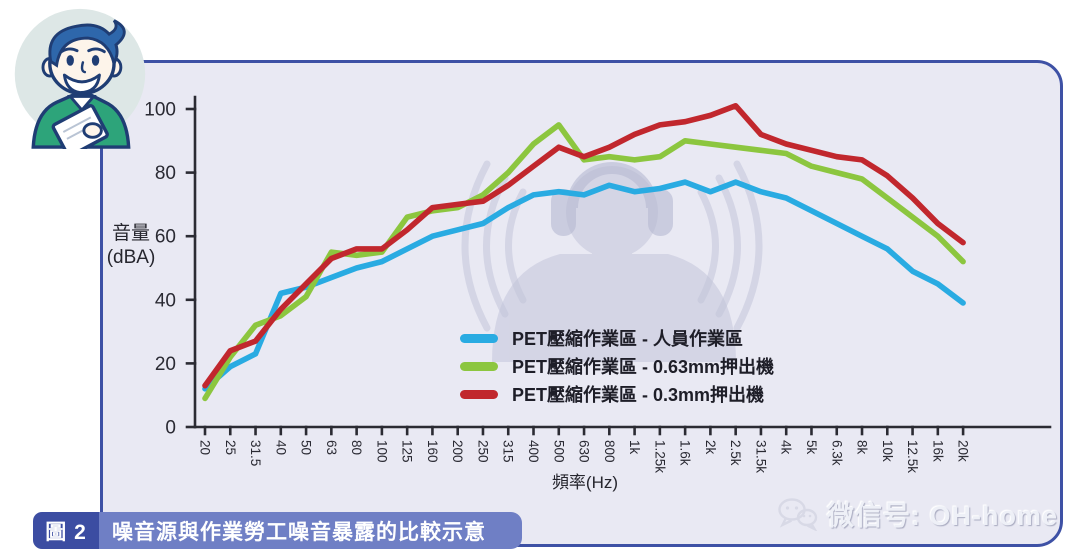 Image resolution: width=1080 pixels, height=556 pixels. I want to click on legend-item-red: PET壓縮作業區 - 0.3mm押出機, so click(617, 394).